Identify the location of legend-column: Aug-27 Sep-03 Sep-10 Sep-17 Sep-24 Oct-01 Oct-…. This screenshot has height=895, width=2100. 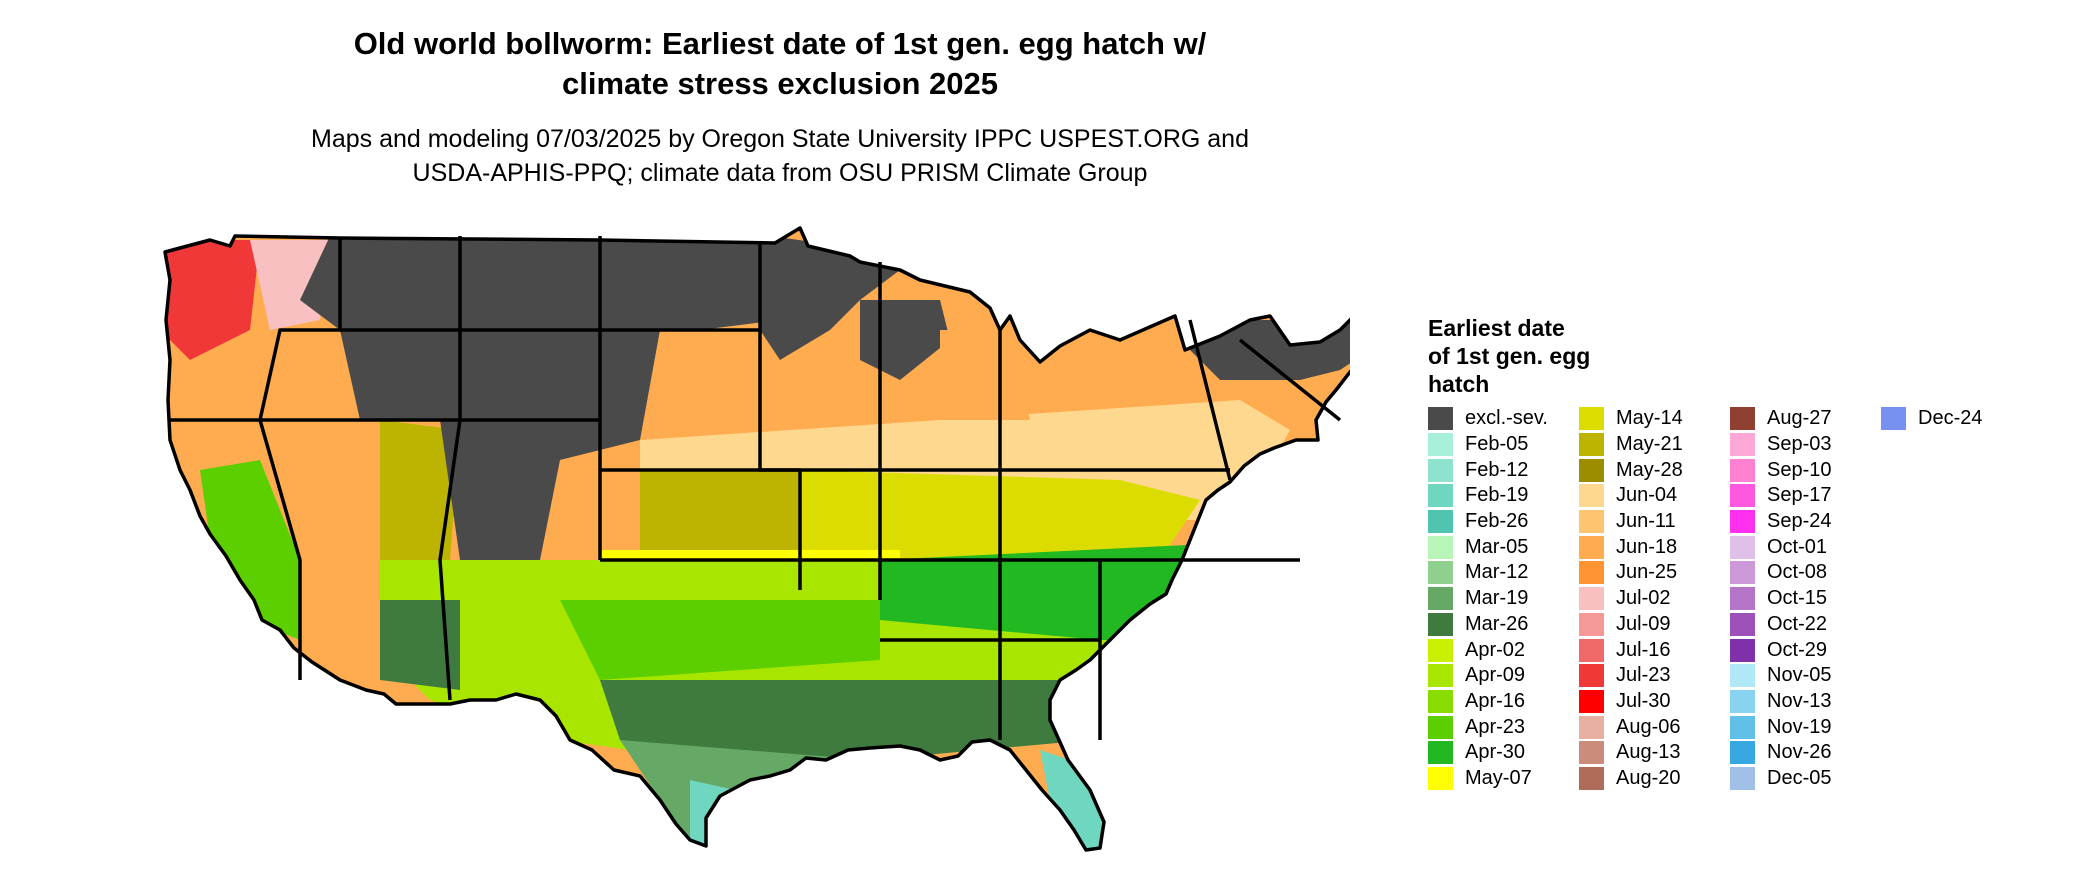
(1798, 598).